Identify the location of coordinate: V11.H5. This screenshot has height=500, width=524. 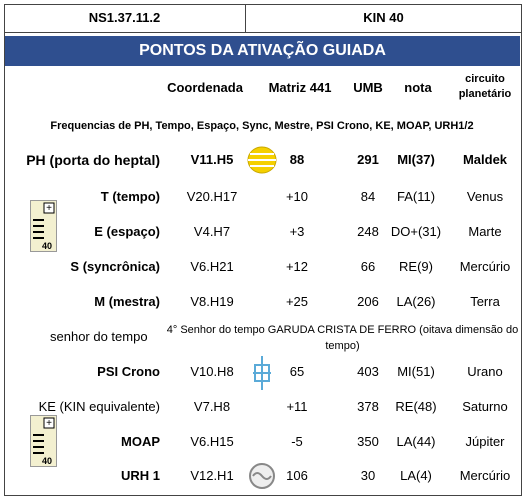
(212, 159).